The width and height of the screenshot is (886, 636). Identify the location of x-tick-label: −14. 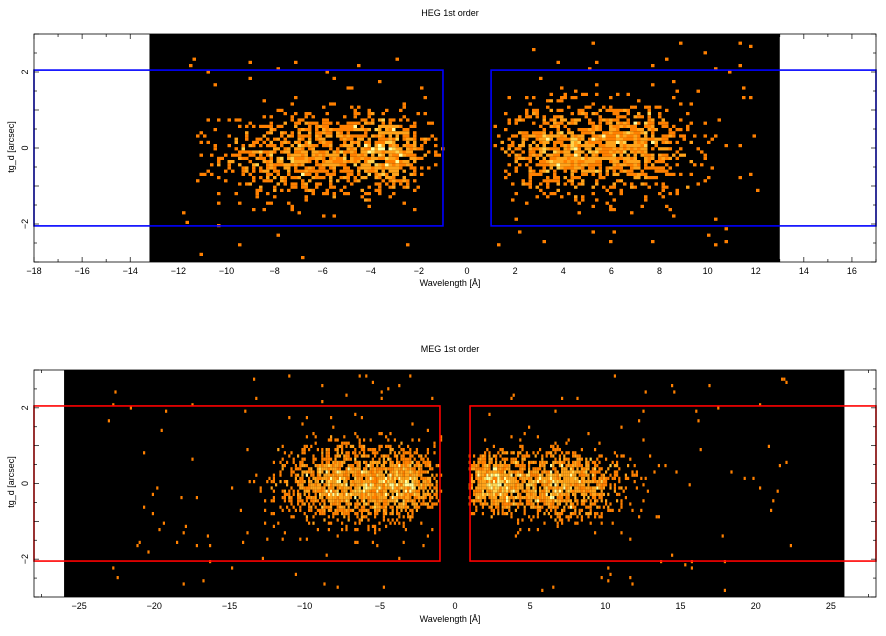
(130, 271).